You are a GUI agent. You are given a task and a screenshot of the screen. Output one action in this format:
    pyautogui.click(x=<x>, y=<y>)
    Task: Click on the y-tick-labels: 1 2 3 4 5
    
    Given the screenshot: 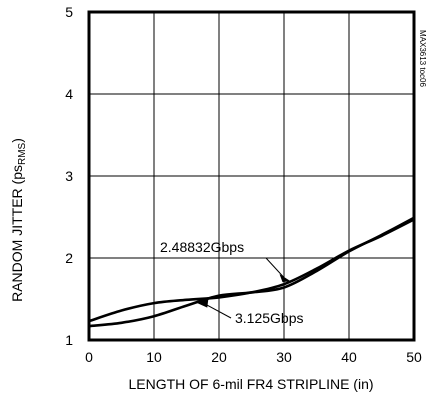 What is the action you would take?
    pyautogui.click(x=69, y=176)
    